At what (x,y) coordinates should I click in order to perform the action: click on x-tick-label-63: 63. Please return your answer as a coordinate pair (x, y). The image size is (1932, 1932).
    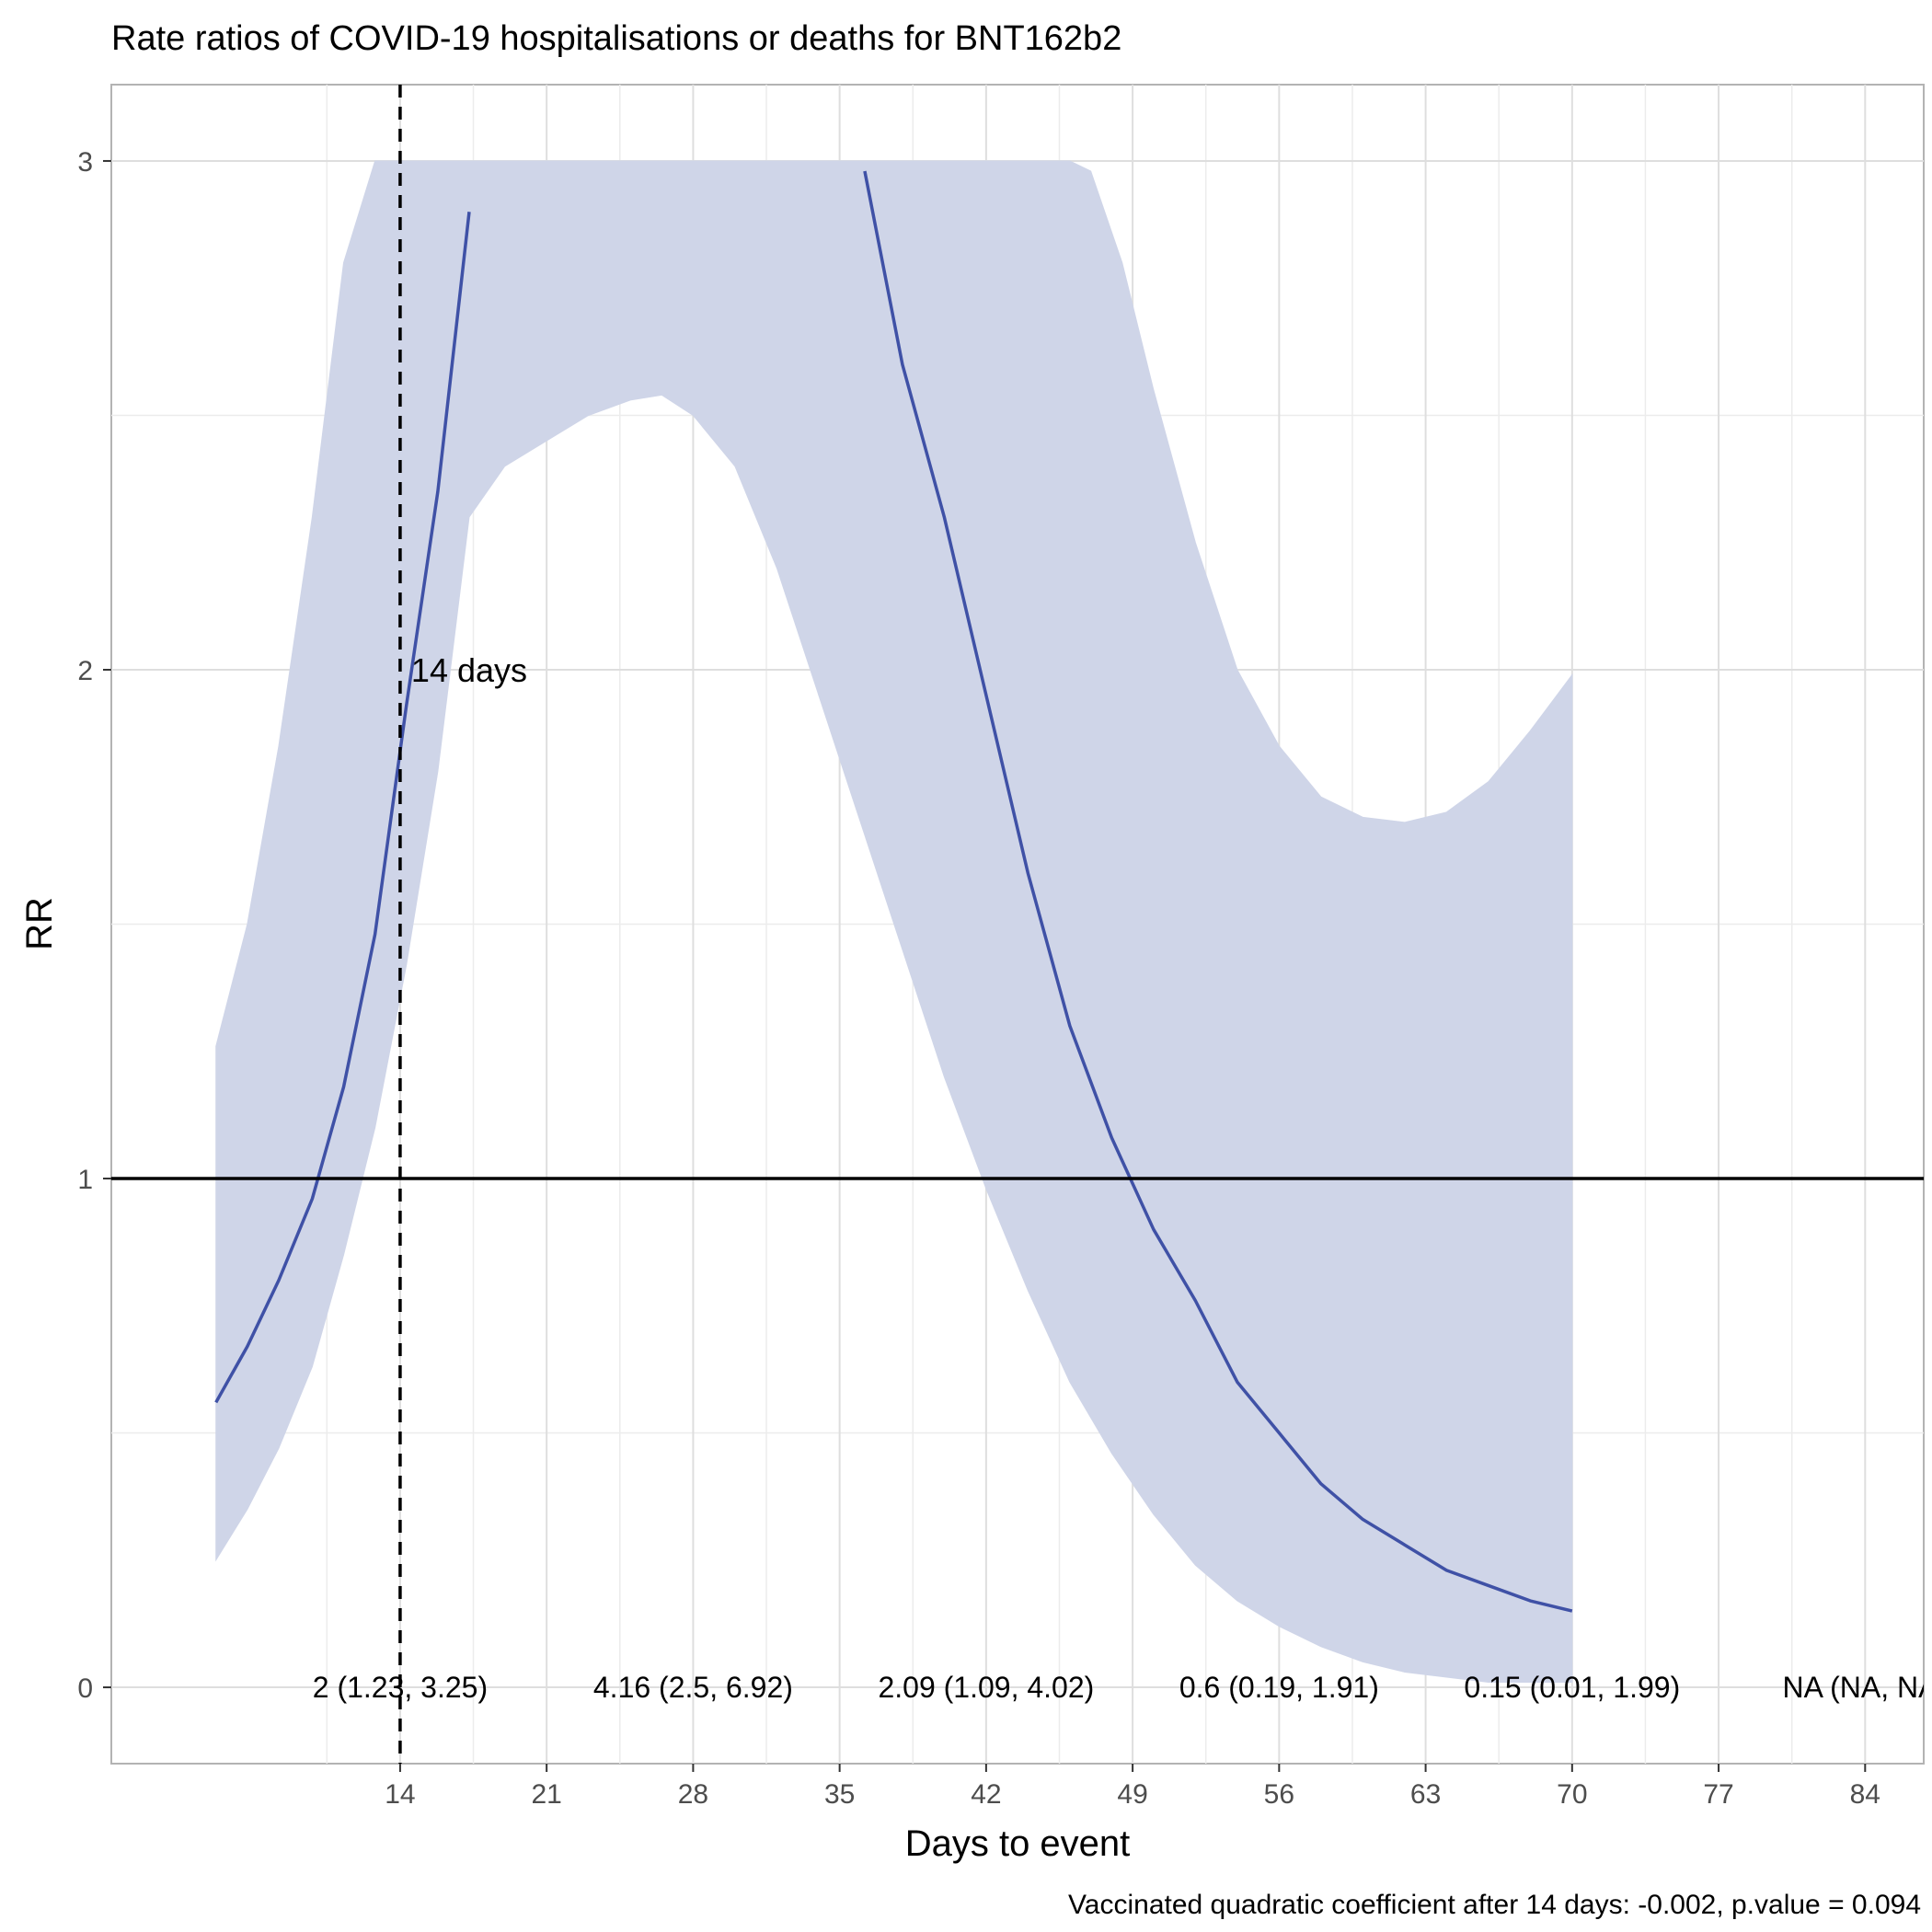
    Looking at the image, I should click on (1425, 1794).